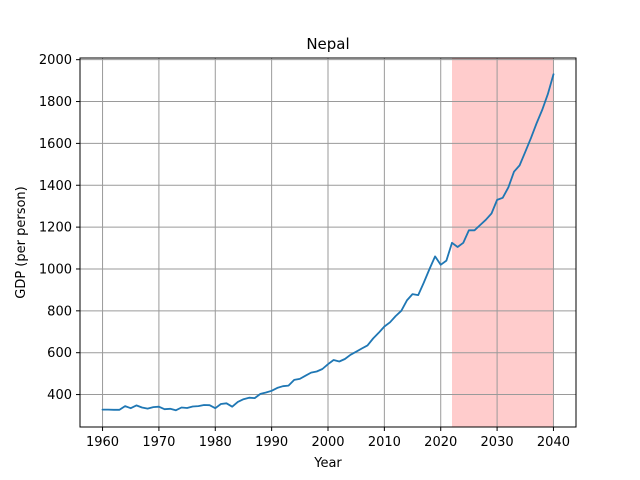 This screenshot has width=640, height=480. I want to click on x-tick-label: 1960, so click(102, 442).